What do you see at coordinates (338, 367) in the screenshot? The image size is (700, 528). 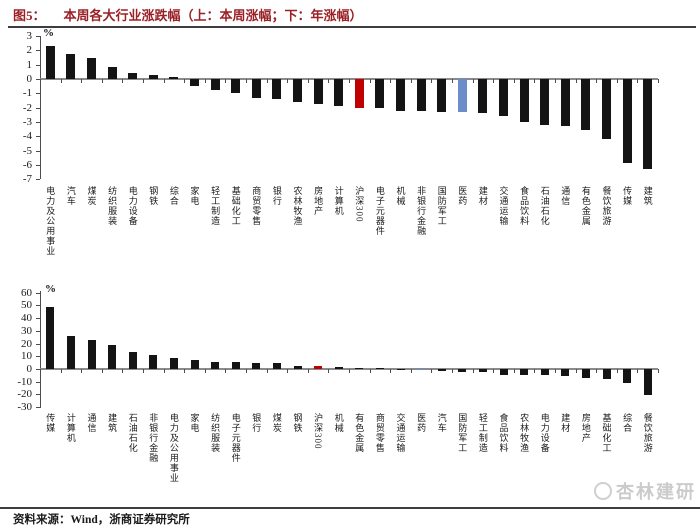 I see `bar-机械` at bounding box center [338, 367].